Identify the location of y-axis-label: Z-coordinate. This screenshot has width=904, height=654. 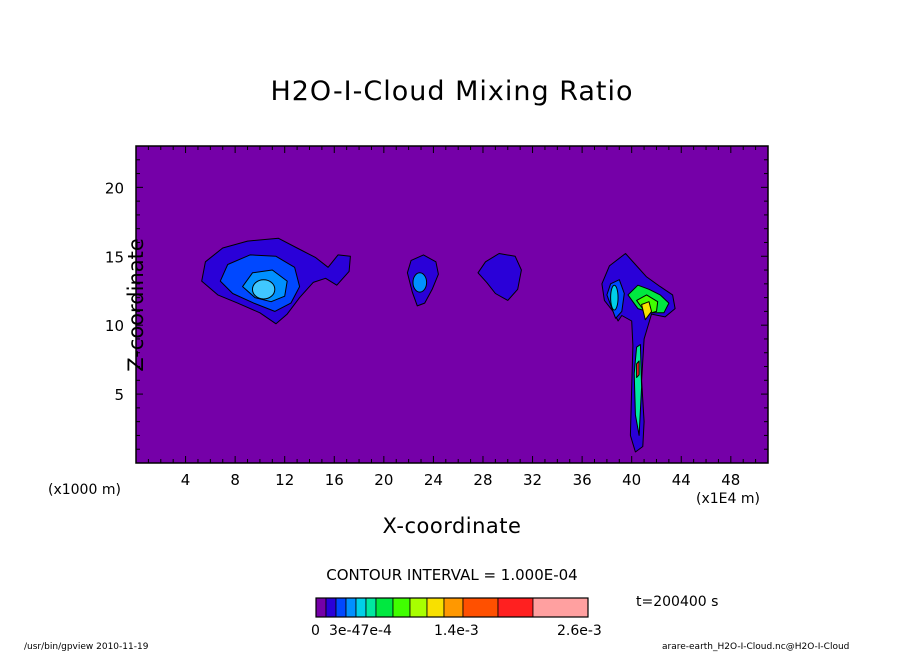
(135, 305).